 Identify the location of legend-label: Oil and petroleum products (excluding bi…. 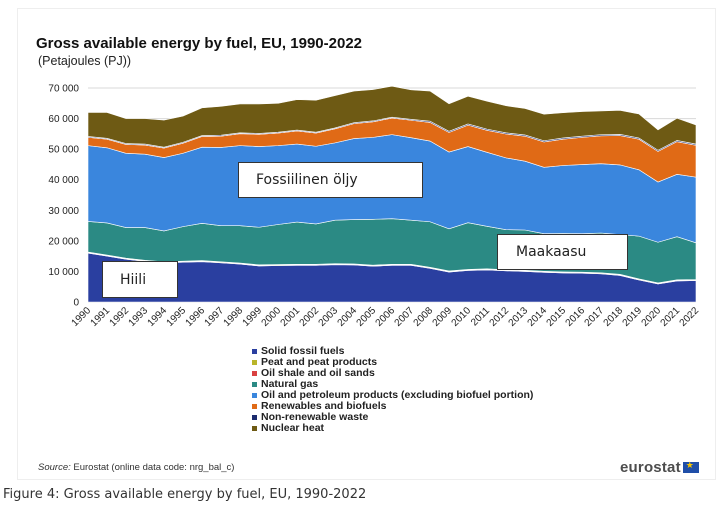
(397, 395).